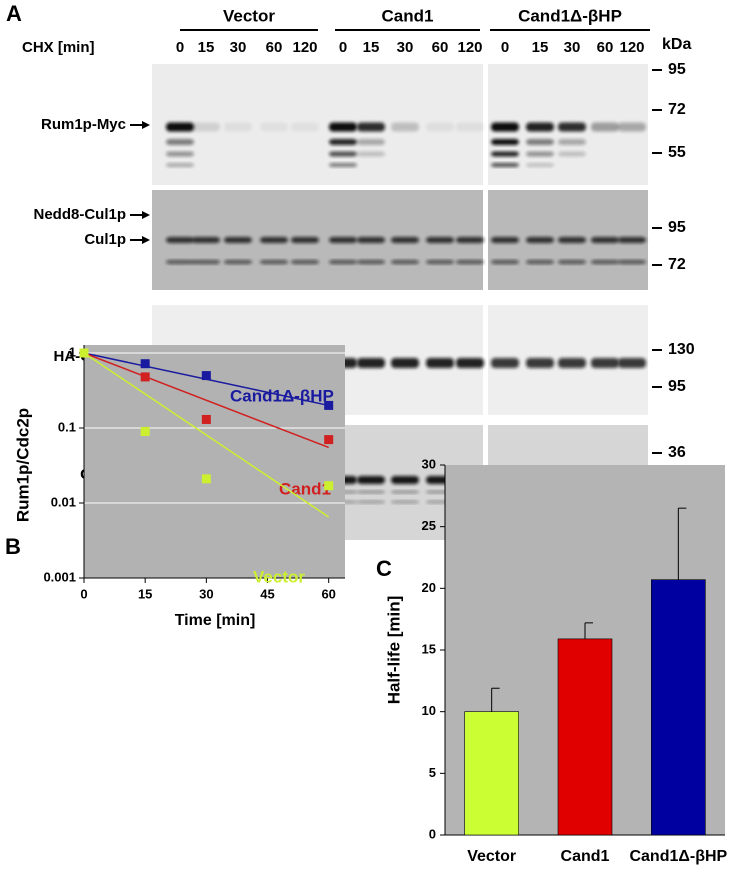  I want to click on y-tick-label: 0.01, so click(63, 501).